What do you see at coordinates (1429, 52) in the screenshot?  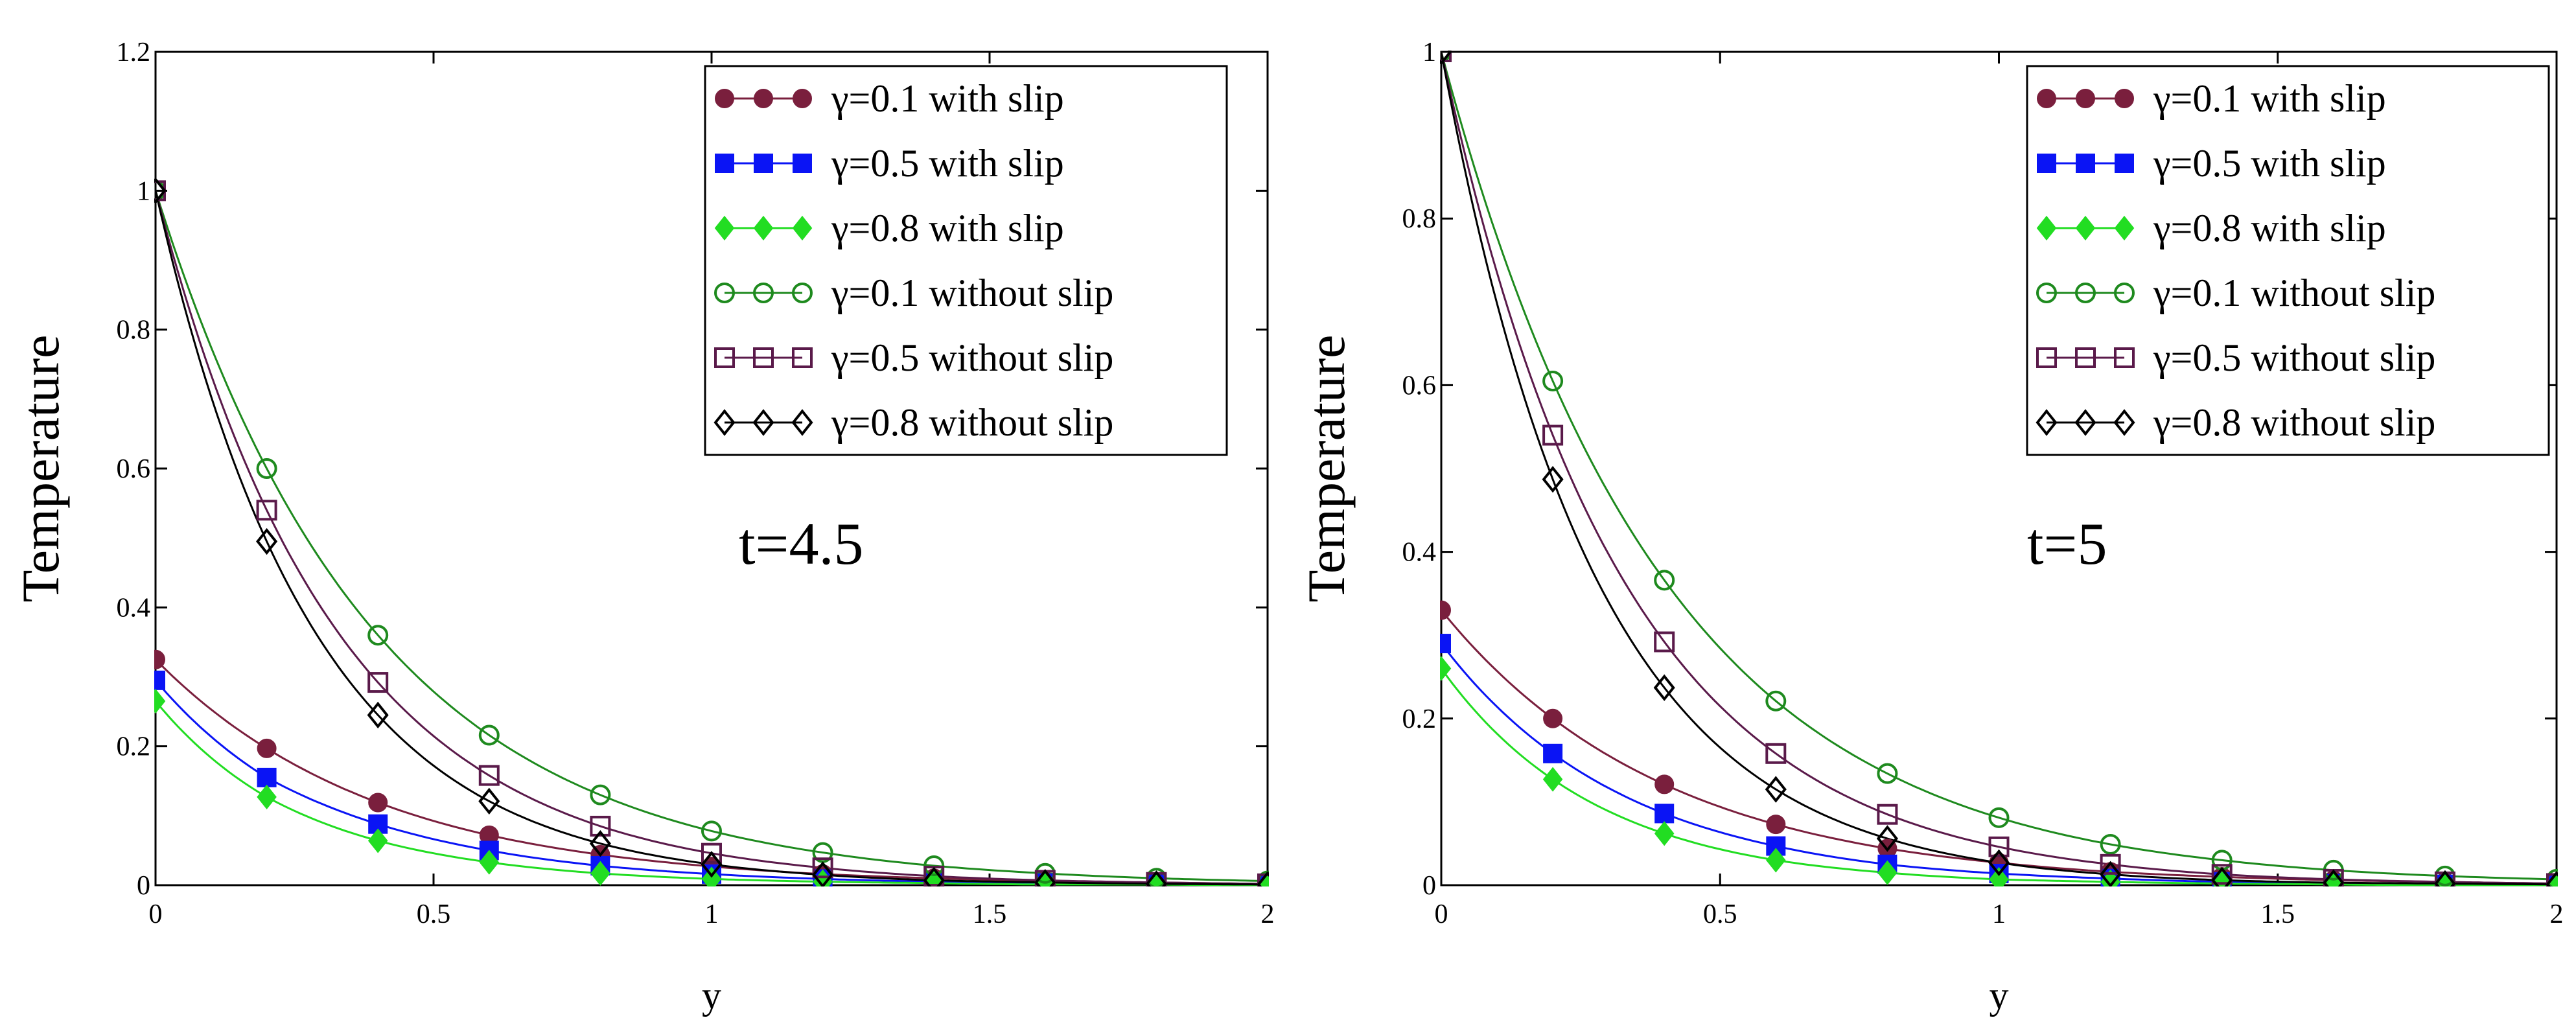 I see `y-tick-label: 1` at bounding box center [1429, 52].